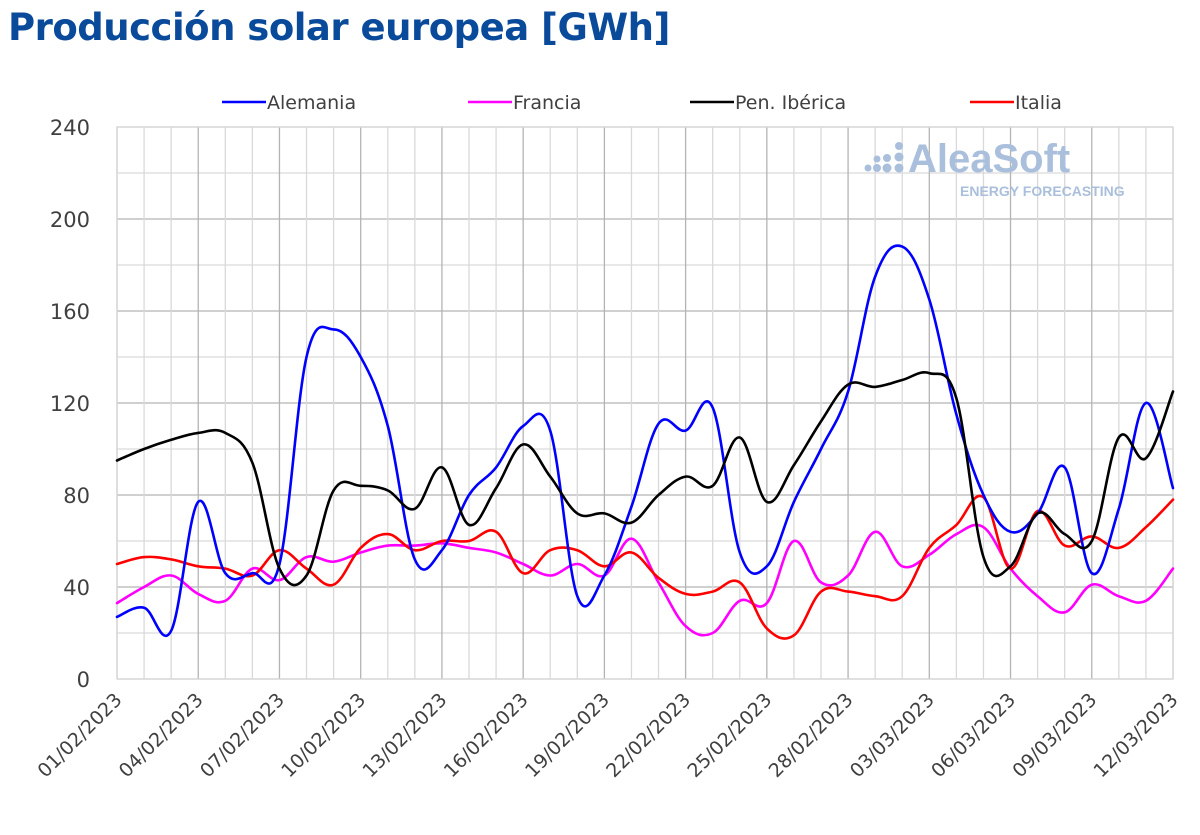 This screenshot has width=1200, height=835. What do you see at coordinates (323, 735) in the screenshot?
I see `x-tick-label: 10/02/2023` at bounding box center [323, 735].